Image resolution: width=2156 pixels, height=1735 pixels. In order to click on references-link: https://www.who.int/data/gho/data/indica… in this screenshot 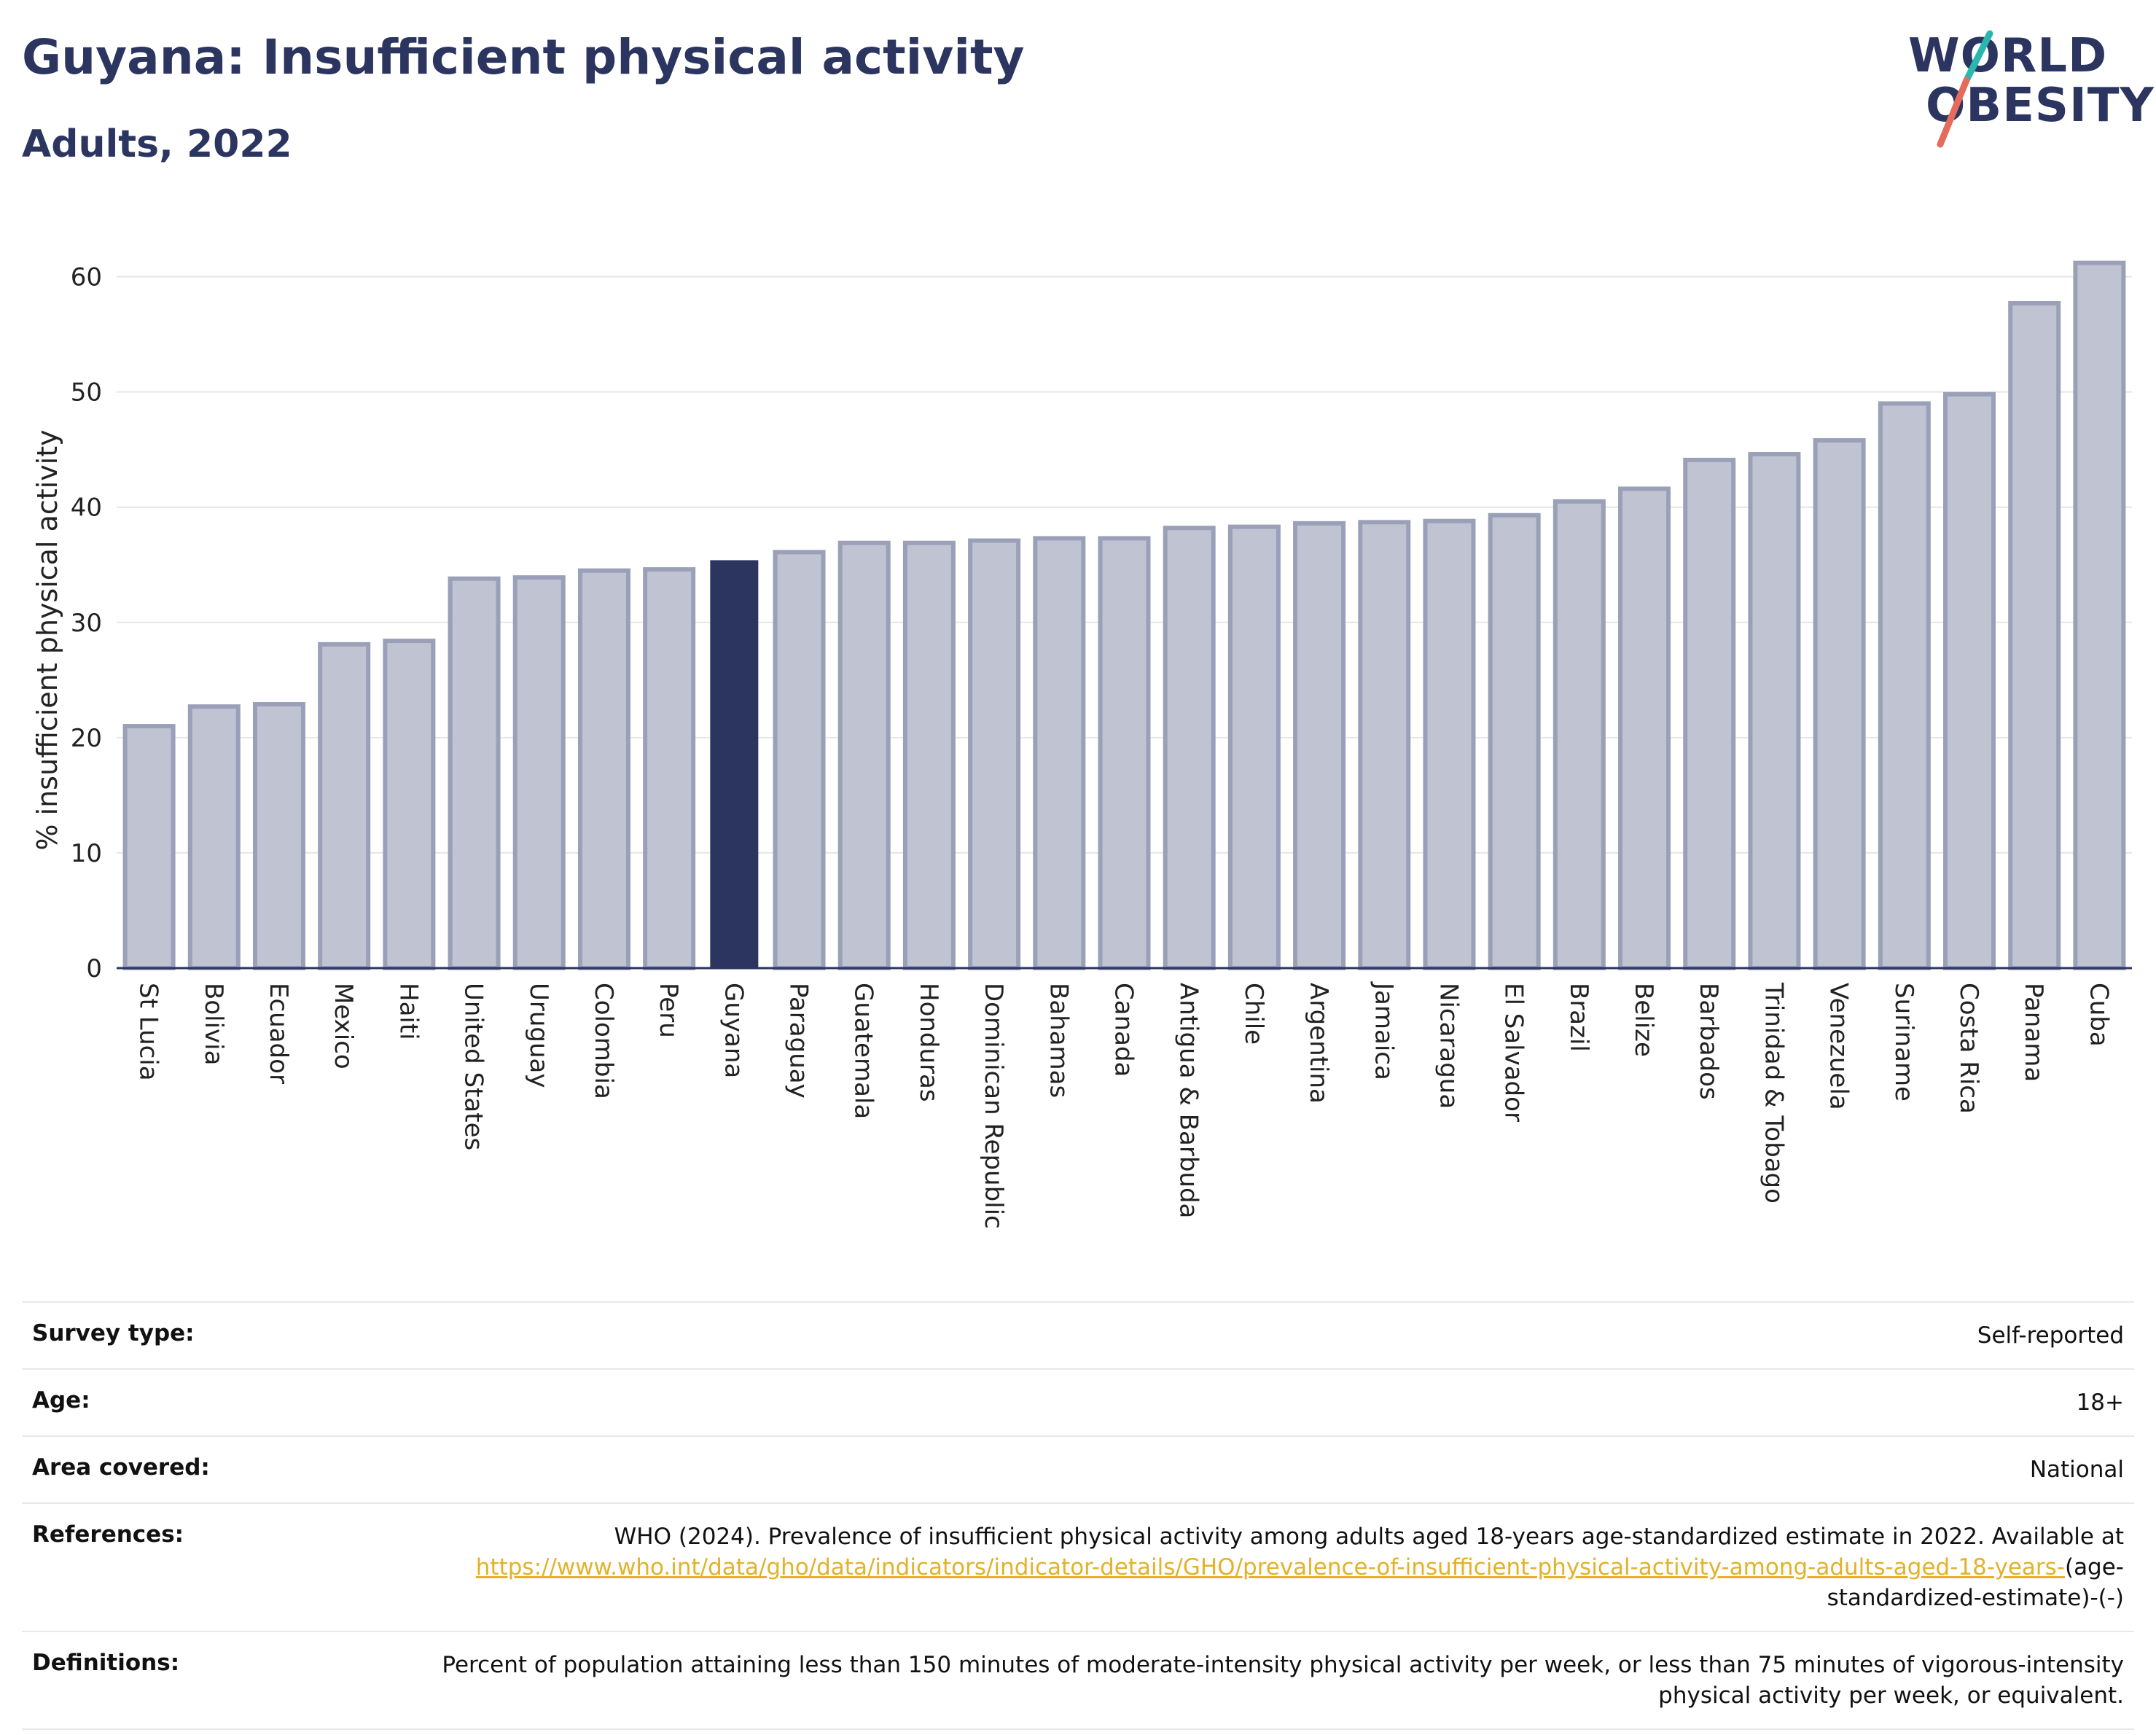, I will do `click(1270, 1567)`.